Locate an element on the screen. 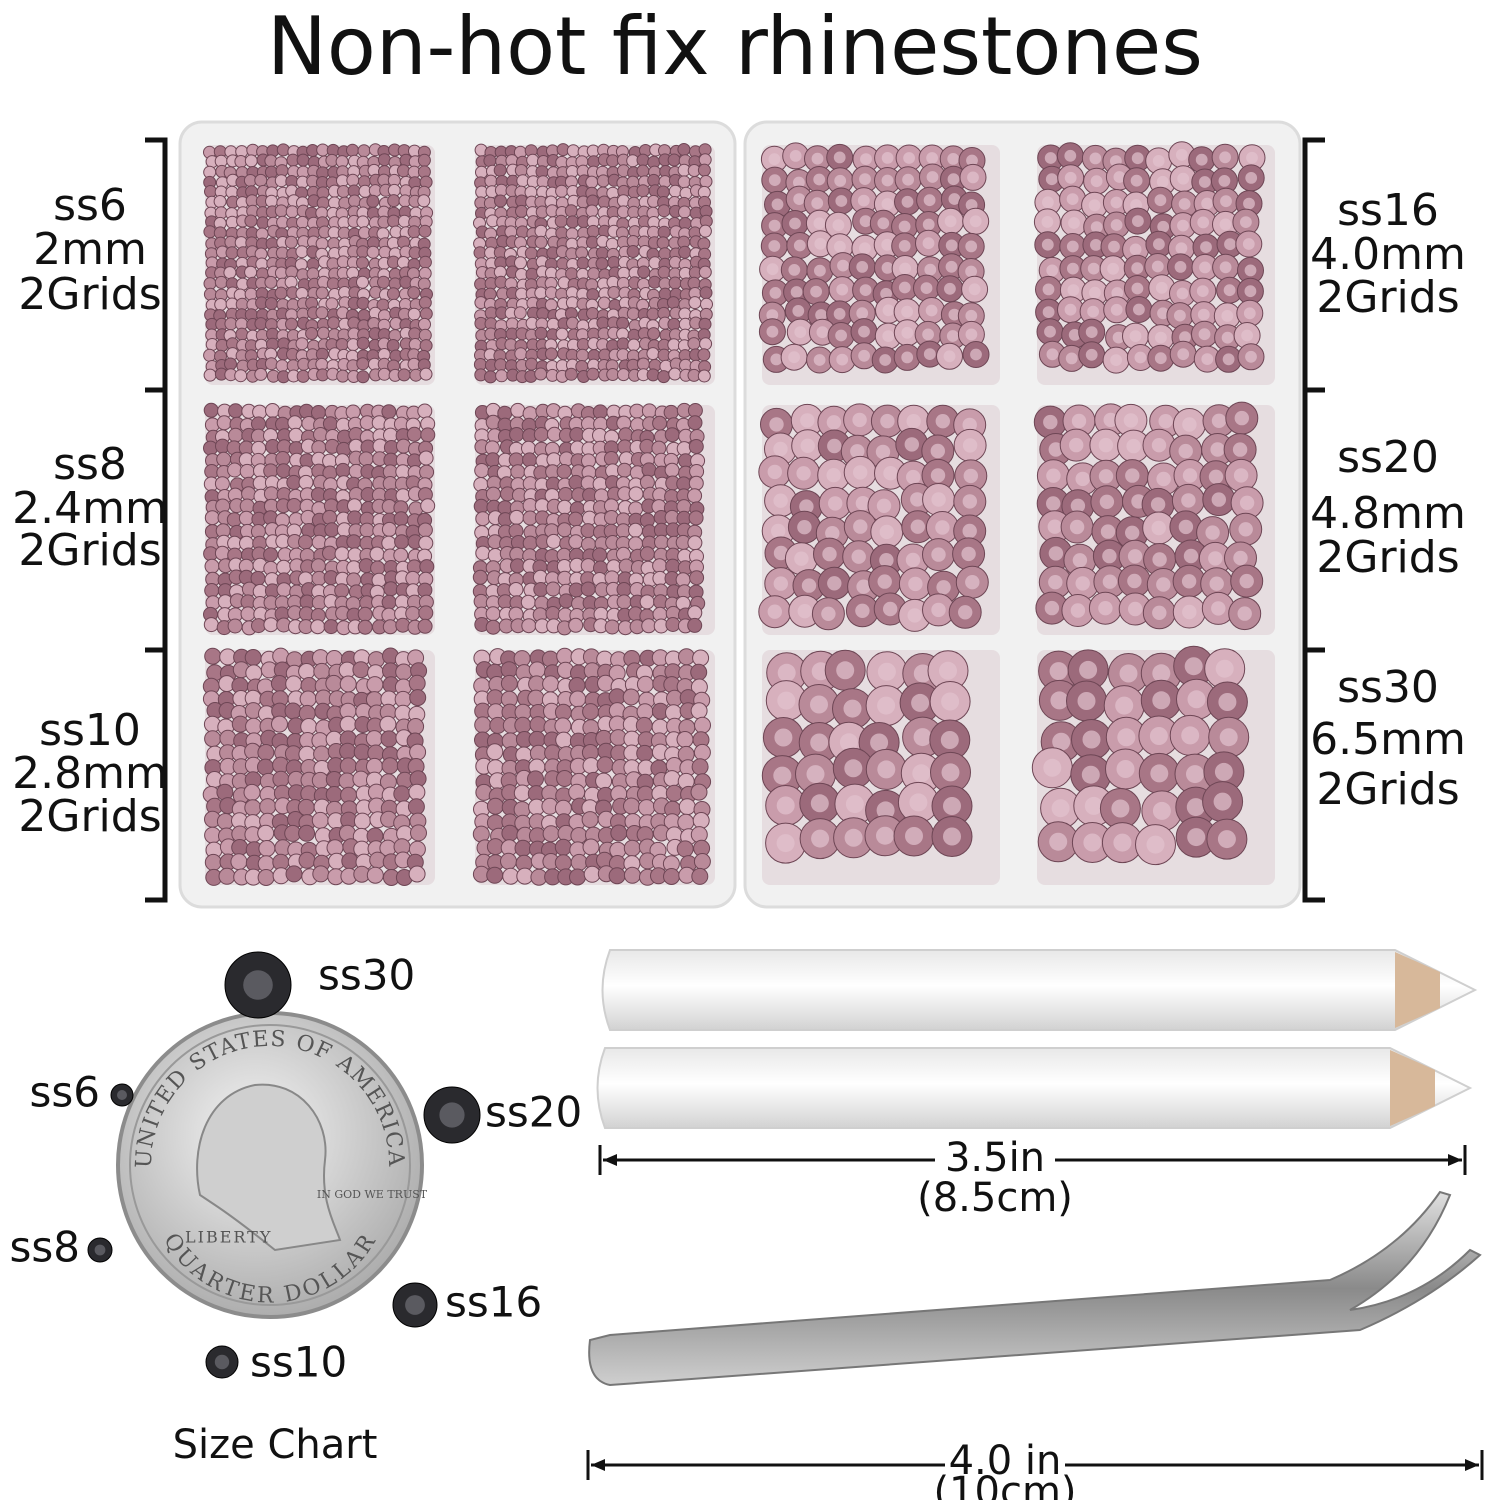 The image size is (1500, 1500). pencil is located at coordinates (1039, 990).